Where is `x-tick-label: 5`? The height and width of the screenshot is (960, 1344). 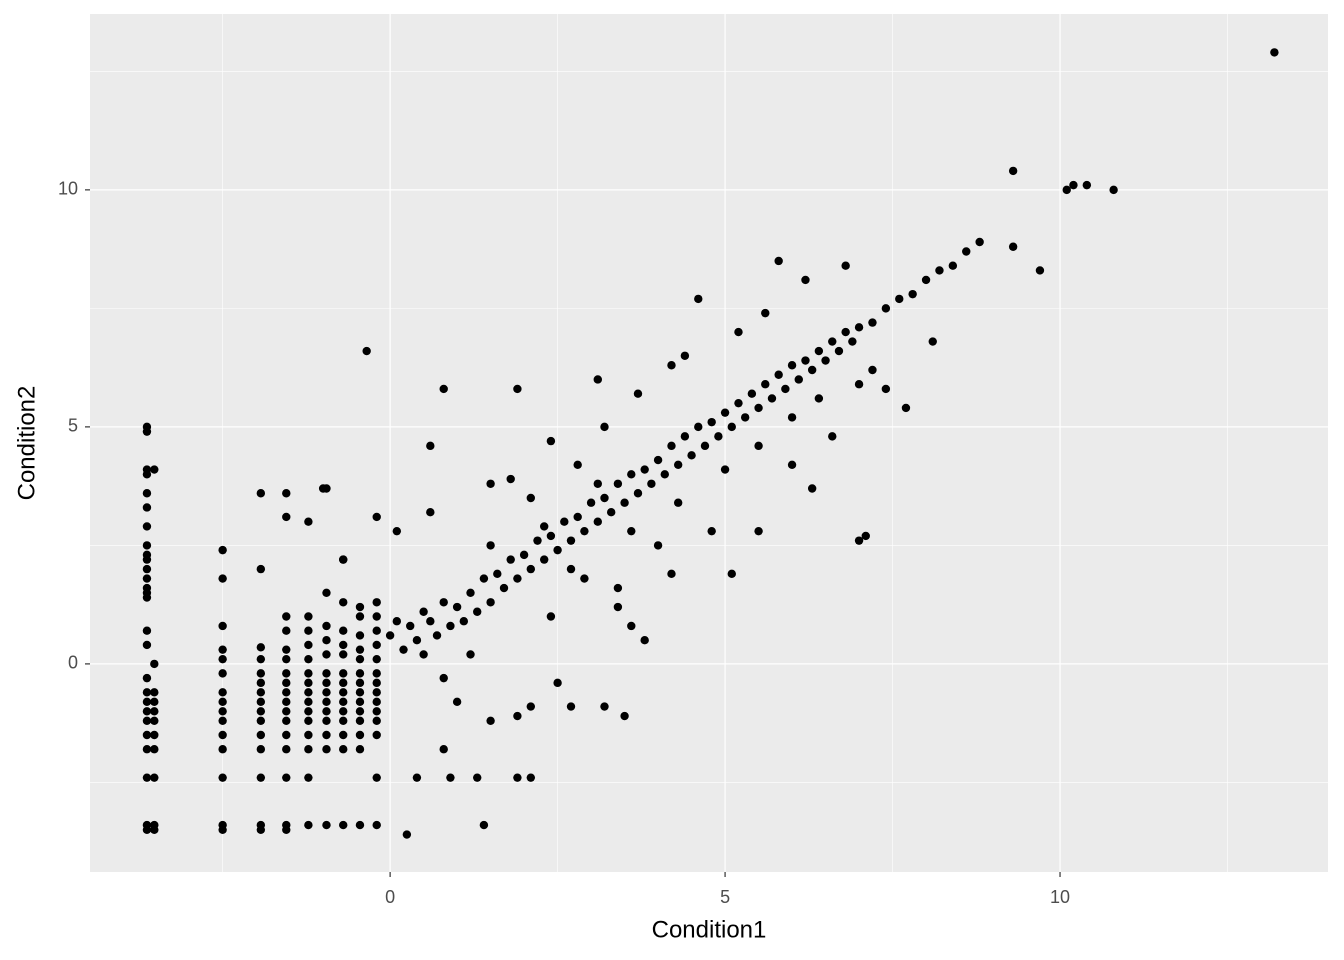
x-tick-label: 5 is located at coordinates (725, 897).